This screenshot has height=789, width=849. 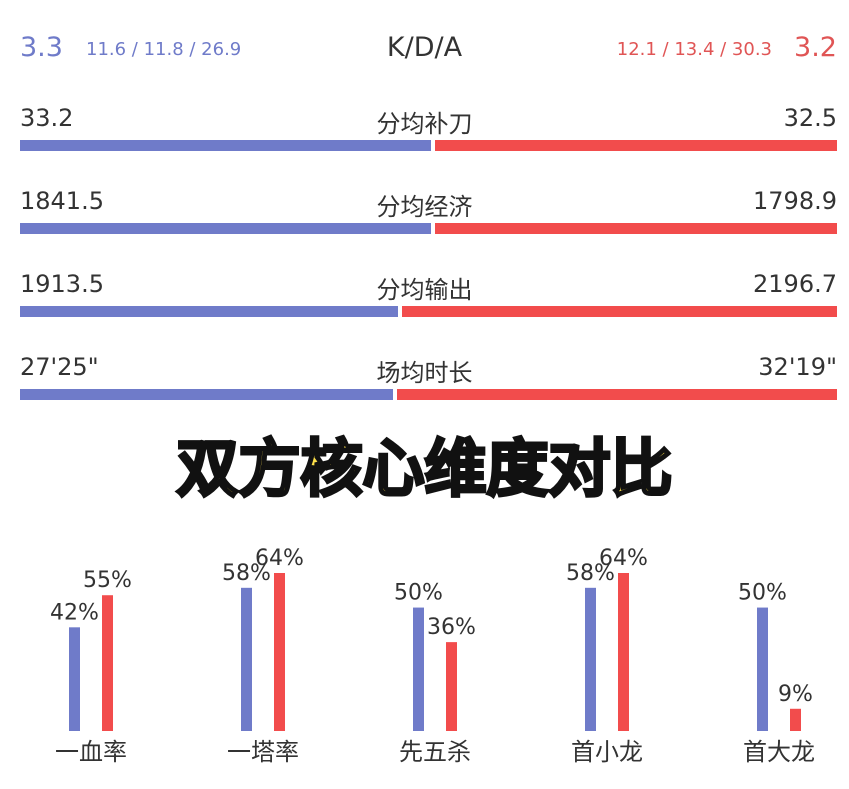 What do you see at coordinates (164, 49) in the screenshot?
I see `kda-left-detail: 11.6 / 11.8 / 26.9` at bounding box center [164, 49].